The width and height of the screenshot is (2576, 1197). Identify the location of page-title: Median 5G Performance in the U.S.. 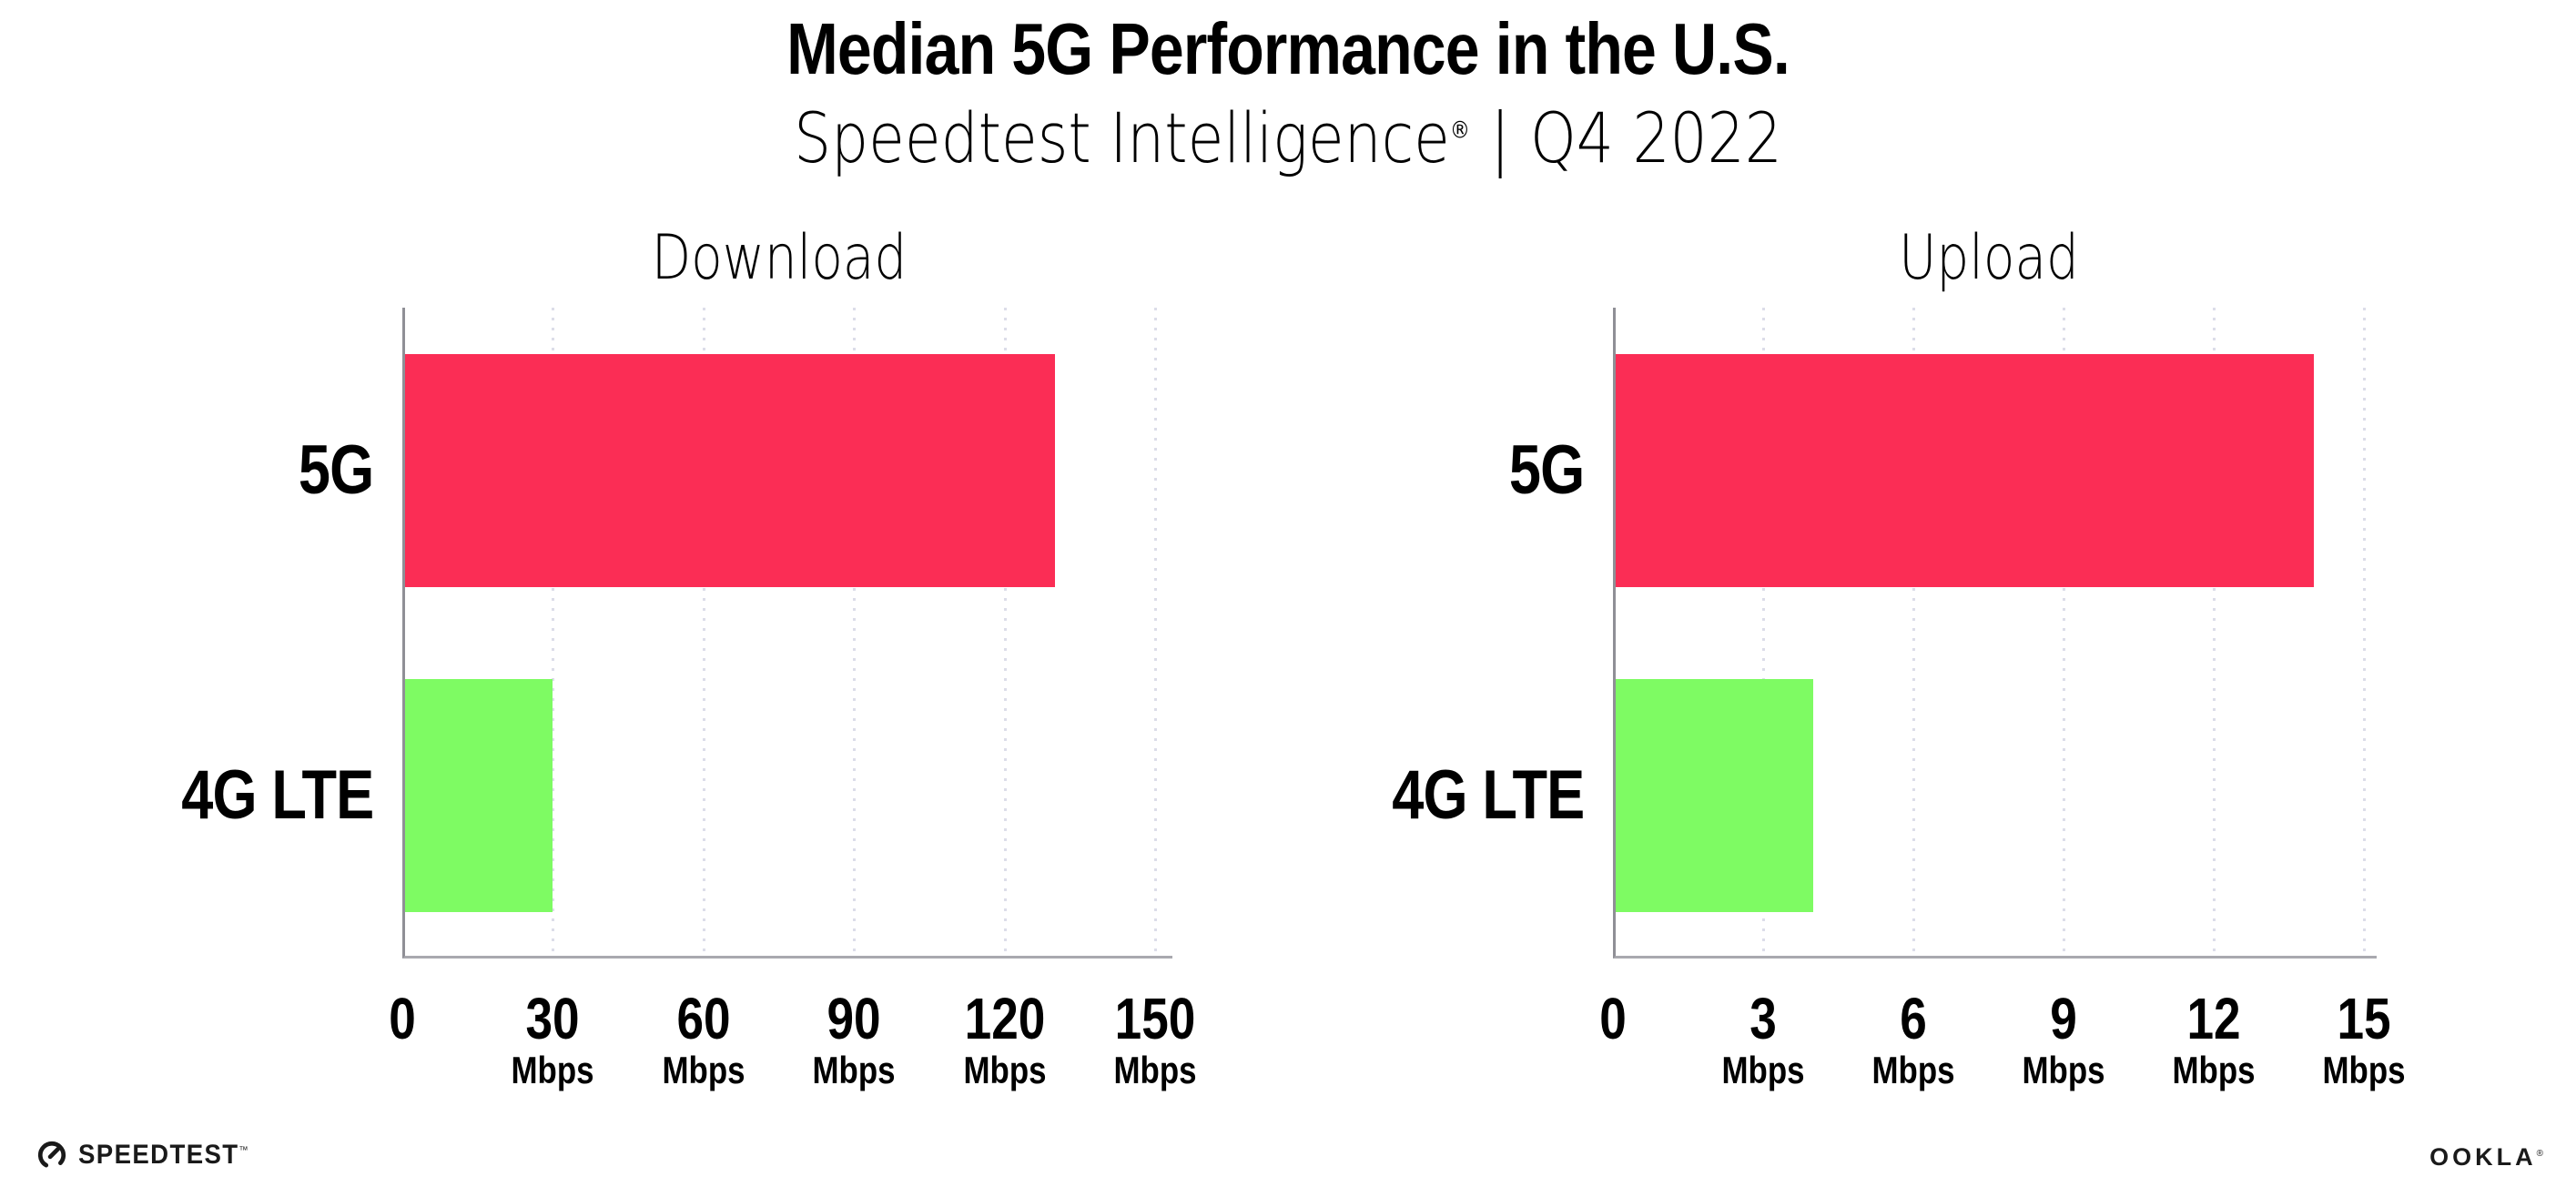
(1288, 48).